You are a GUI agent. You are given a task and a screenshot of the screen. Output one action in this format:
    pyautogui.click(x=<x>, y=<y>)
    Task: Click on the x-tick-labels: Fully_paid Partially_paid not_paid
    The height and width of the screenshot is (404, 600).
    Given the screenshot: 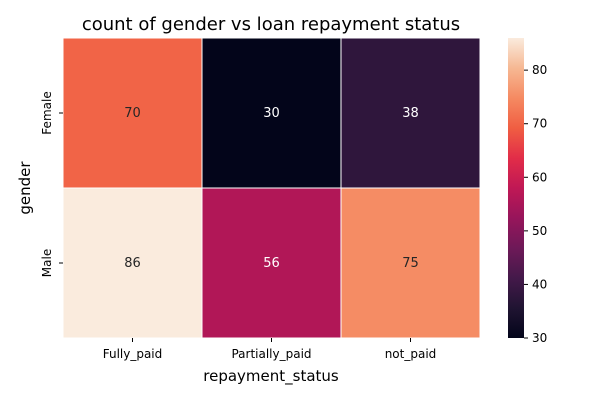 What is the action you would take?
    pyautogui.click(x=270, y=349)
    